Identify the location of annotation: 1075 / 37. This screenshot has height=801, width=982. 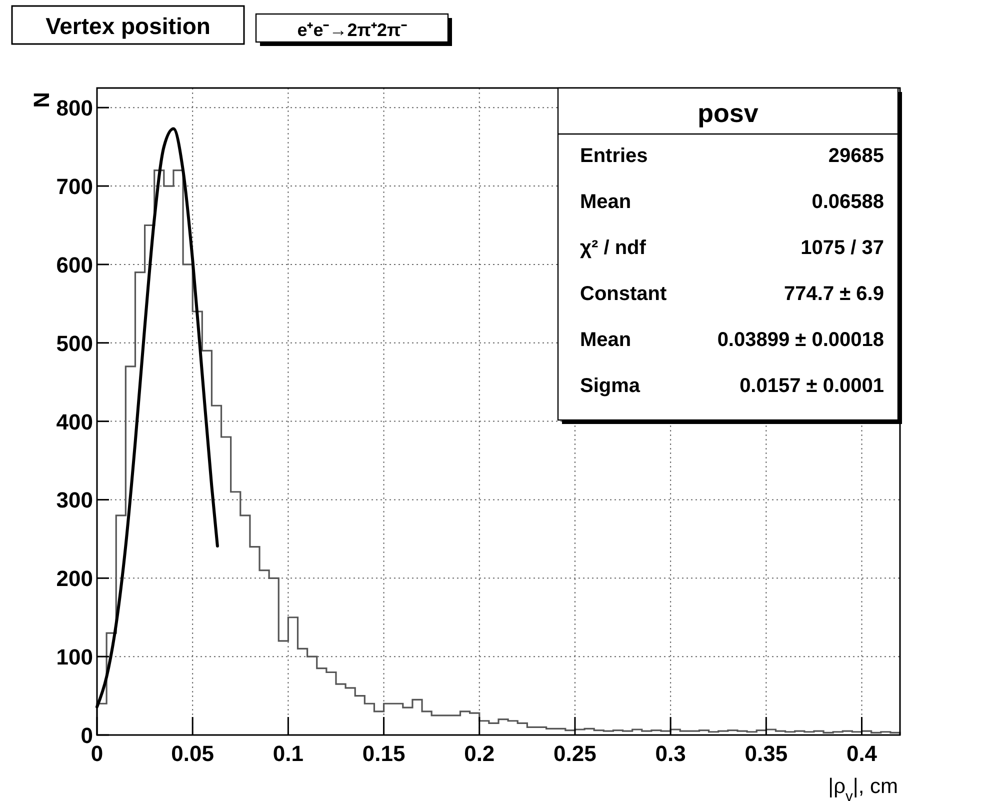
(842, 248).